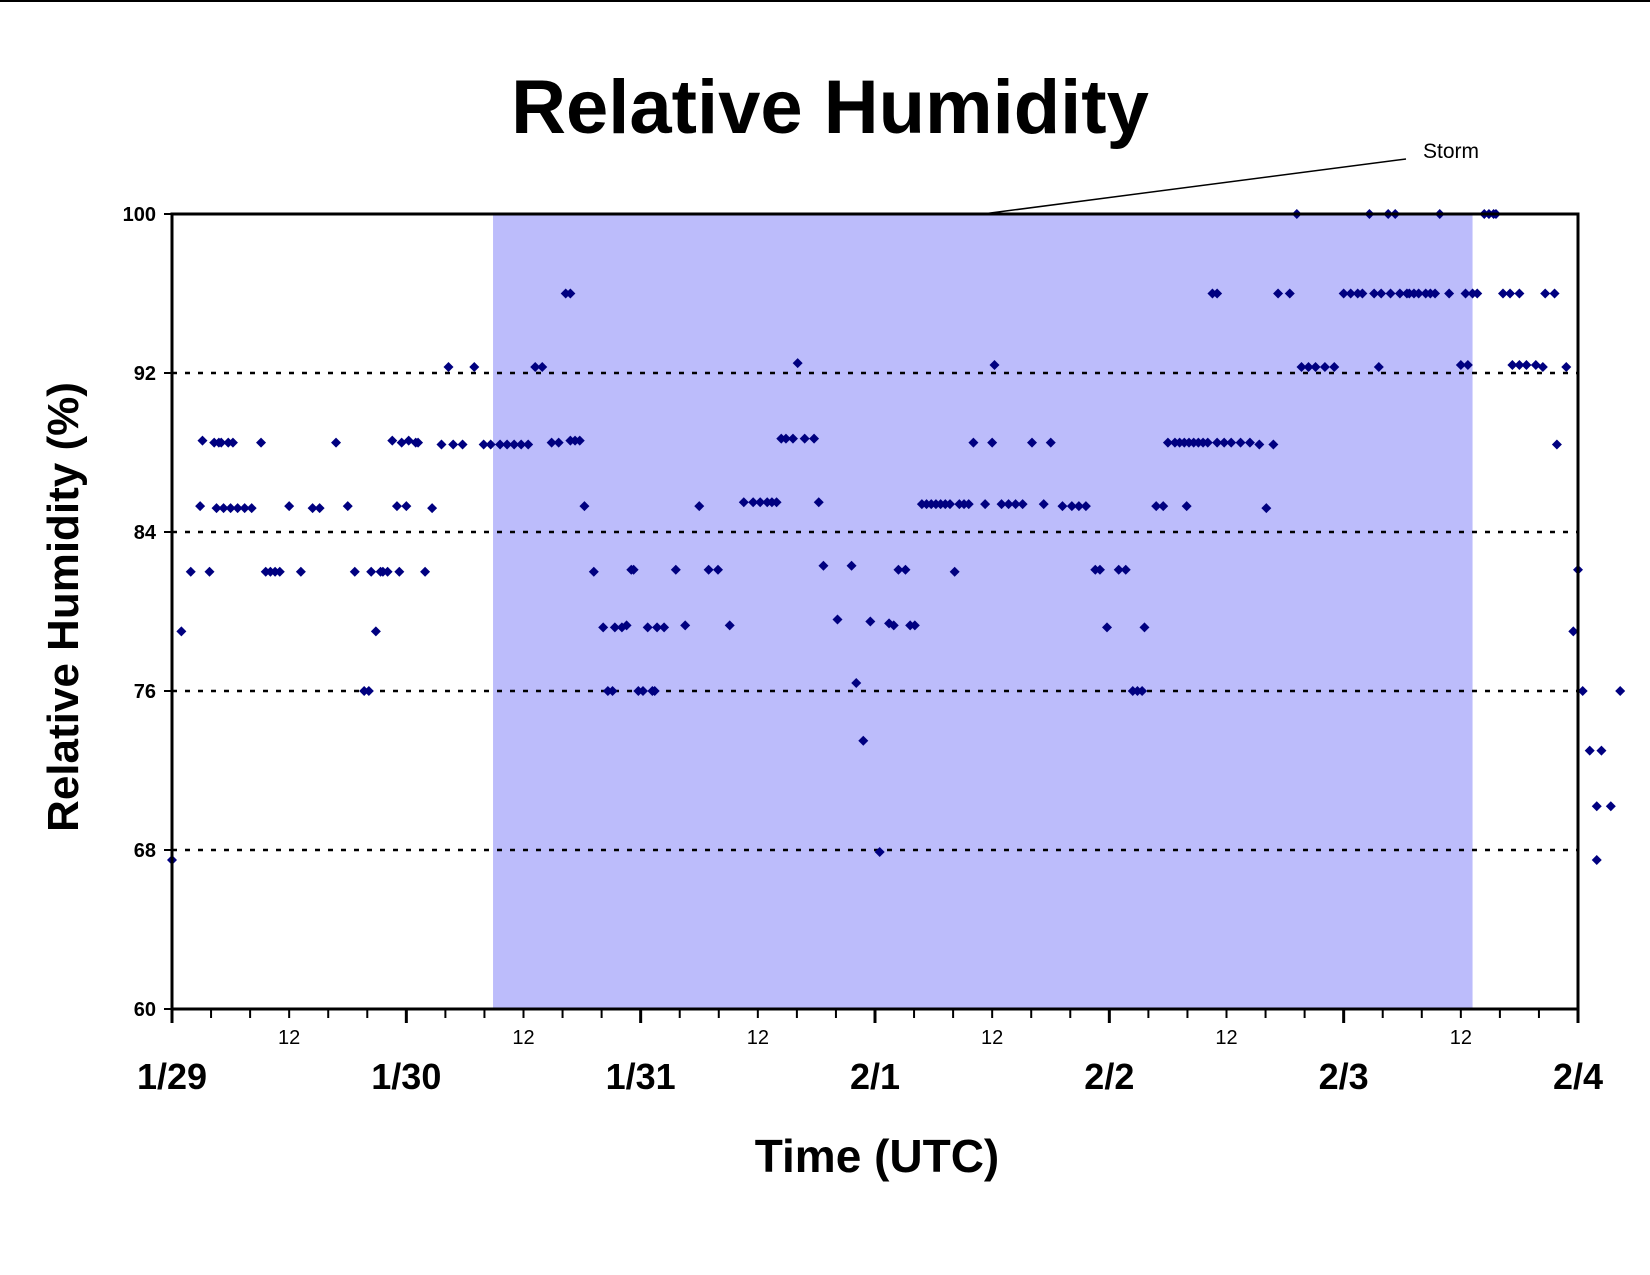 The width and height of the screenshot is (1650, 1275). What do you see at coordinates (145, 851) in the screenshot?
I see `y-tick-label: 68` at bounding box center [145, 851].